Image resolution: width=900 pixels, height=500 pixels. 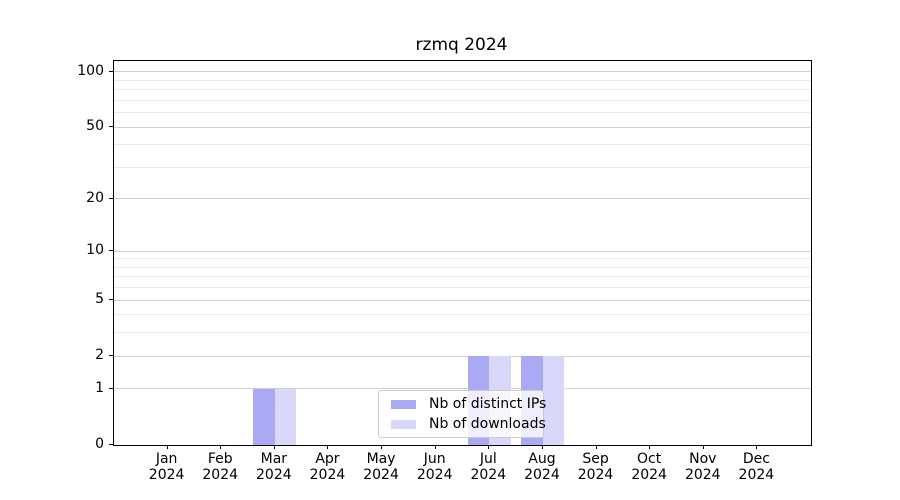 What do you see at coordinates (274, 467) in the screenshot?
I see `x-tick-label: Mar 2024` at bounding box center [274, 467].